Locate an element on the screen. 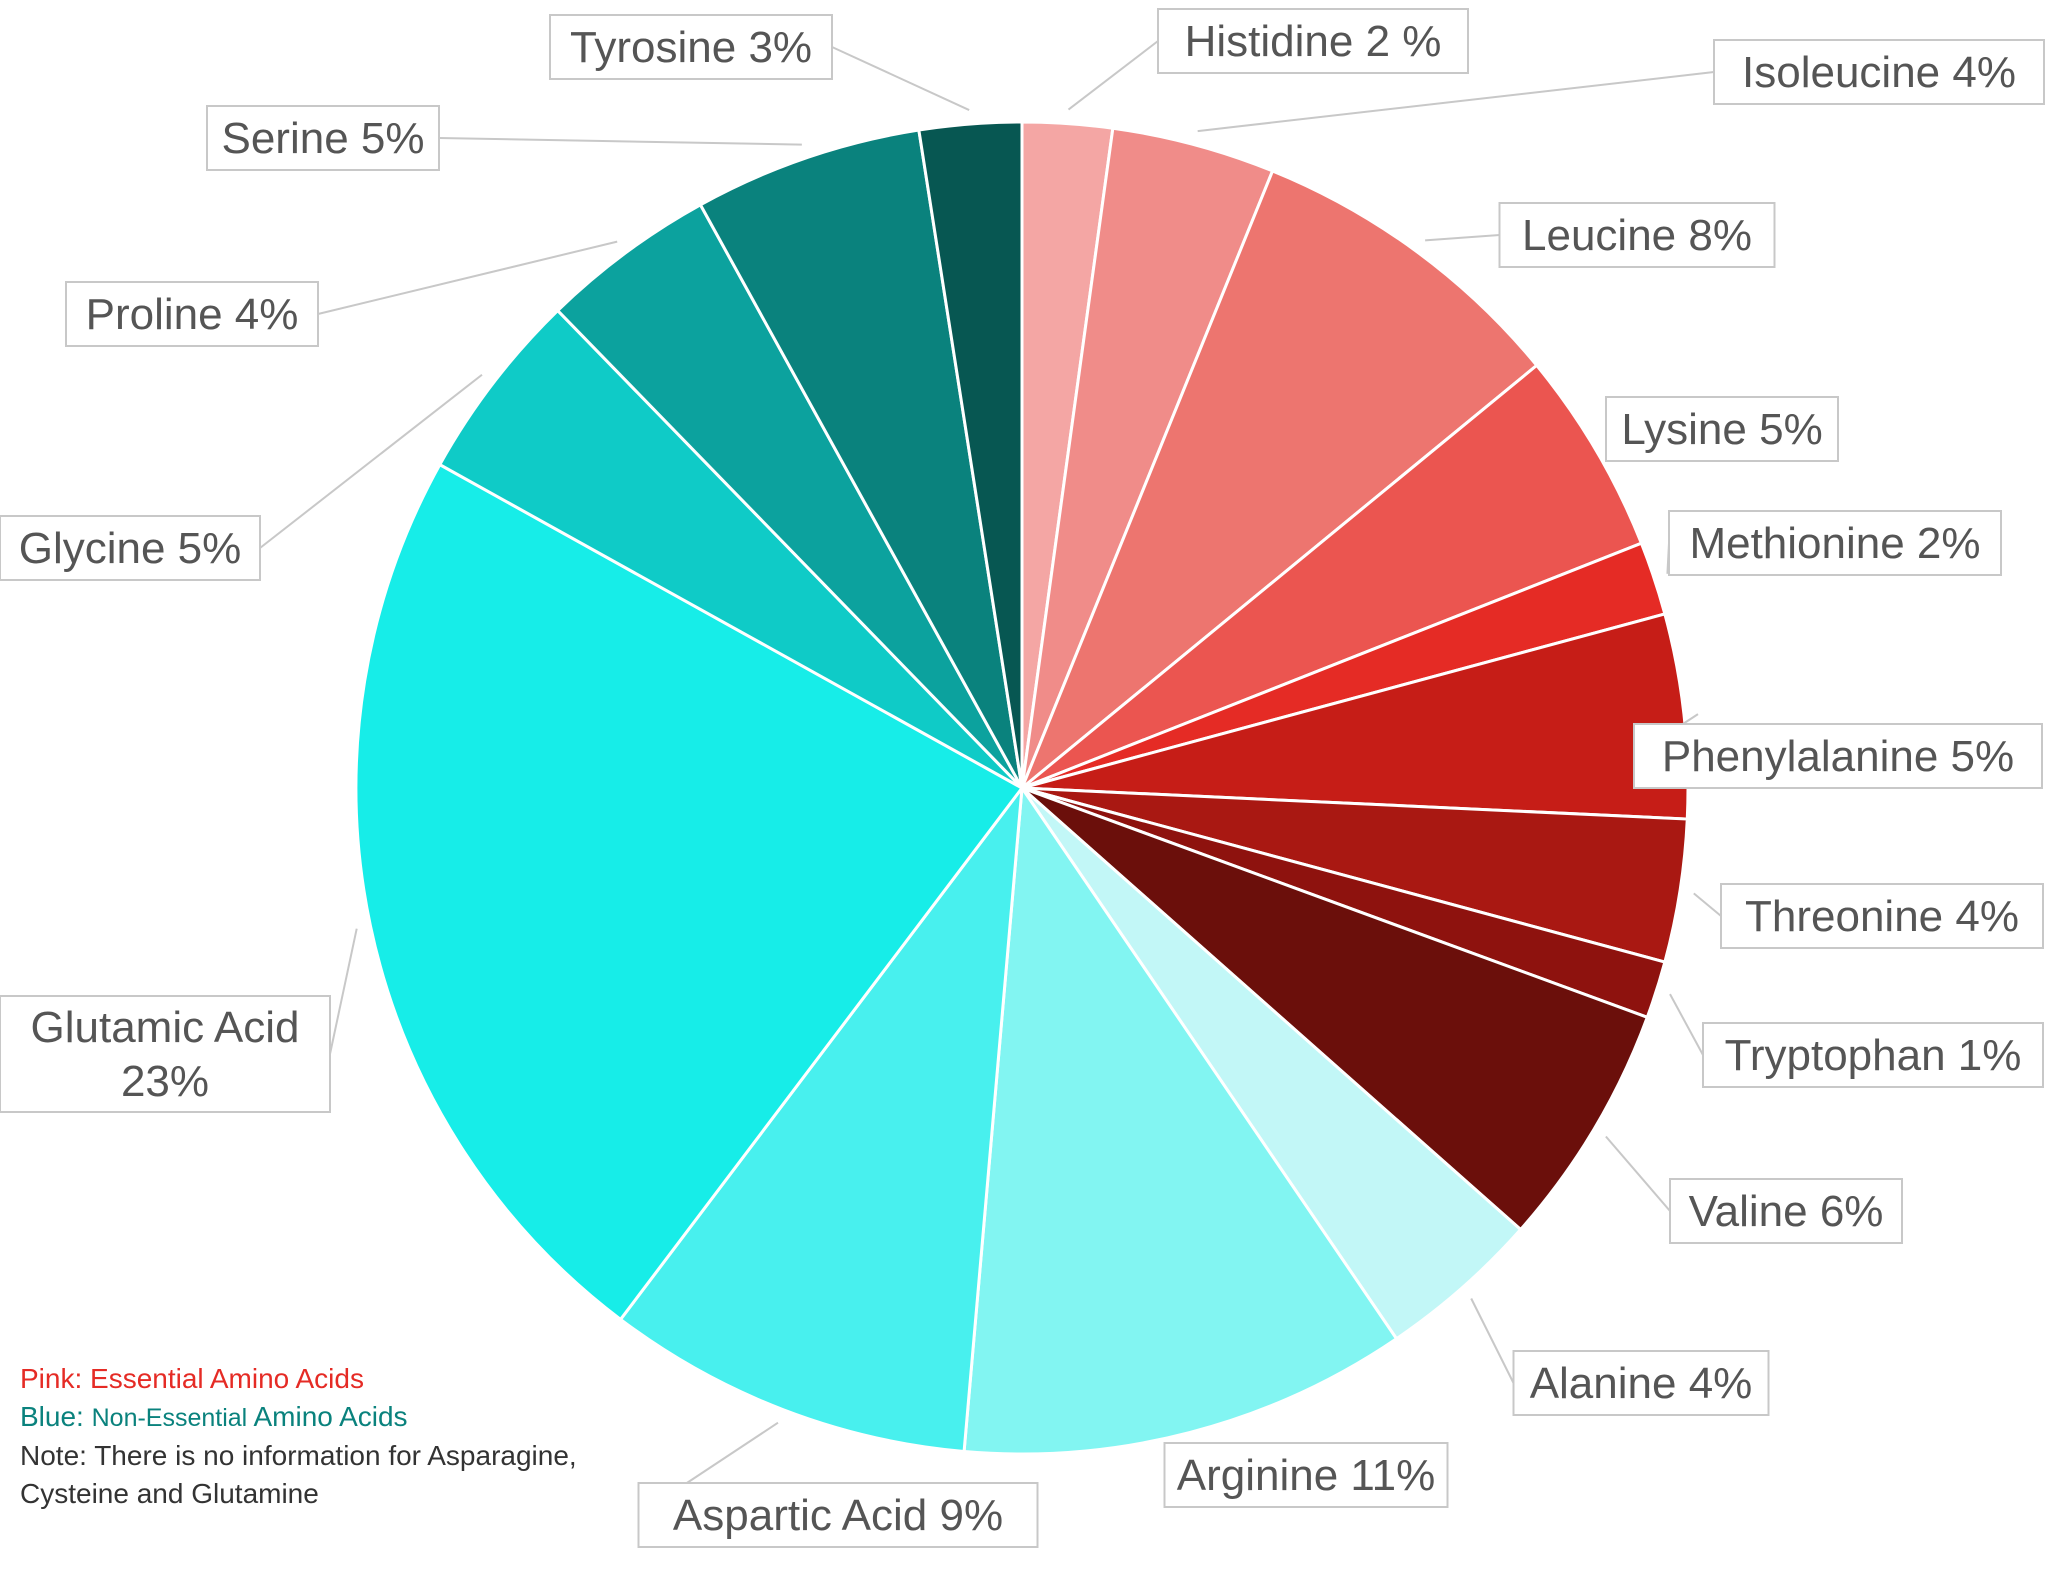 The width and height of the screenshot is (2048, 1578). leader-line-serine is located at coordinates (620, 141).